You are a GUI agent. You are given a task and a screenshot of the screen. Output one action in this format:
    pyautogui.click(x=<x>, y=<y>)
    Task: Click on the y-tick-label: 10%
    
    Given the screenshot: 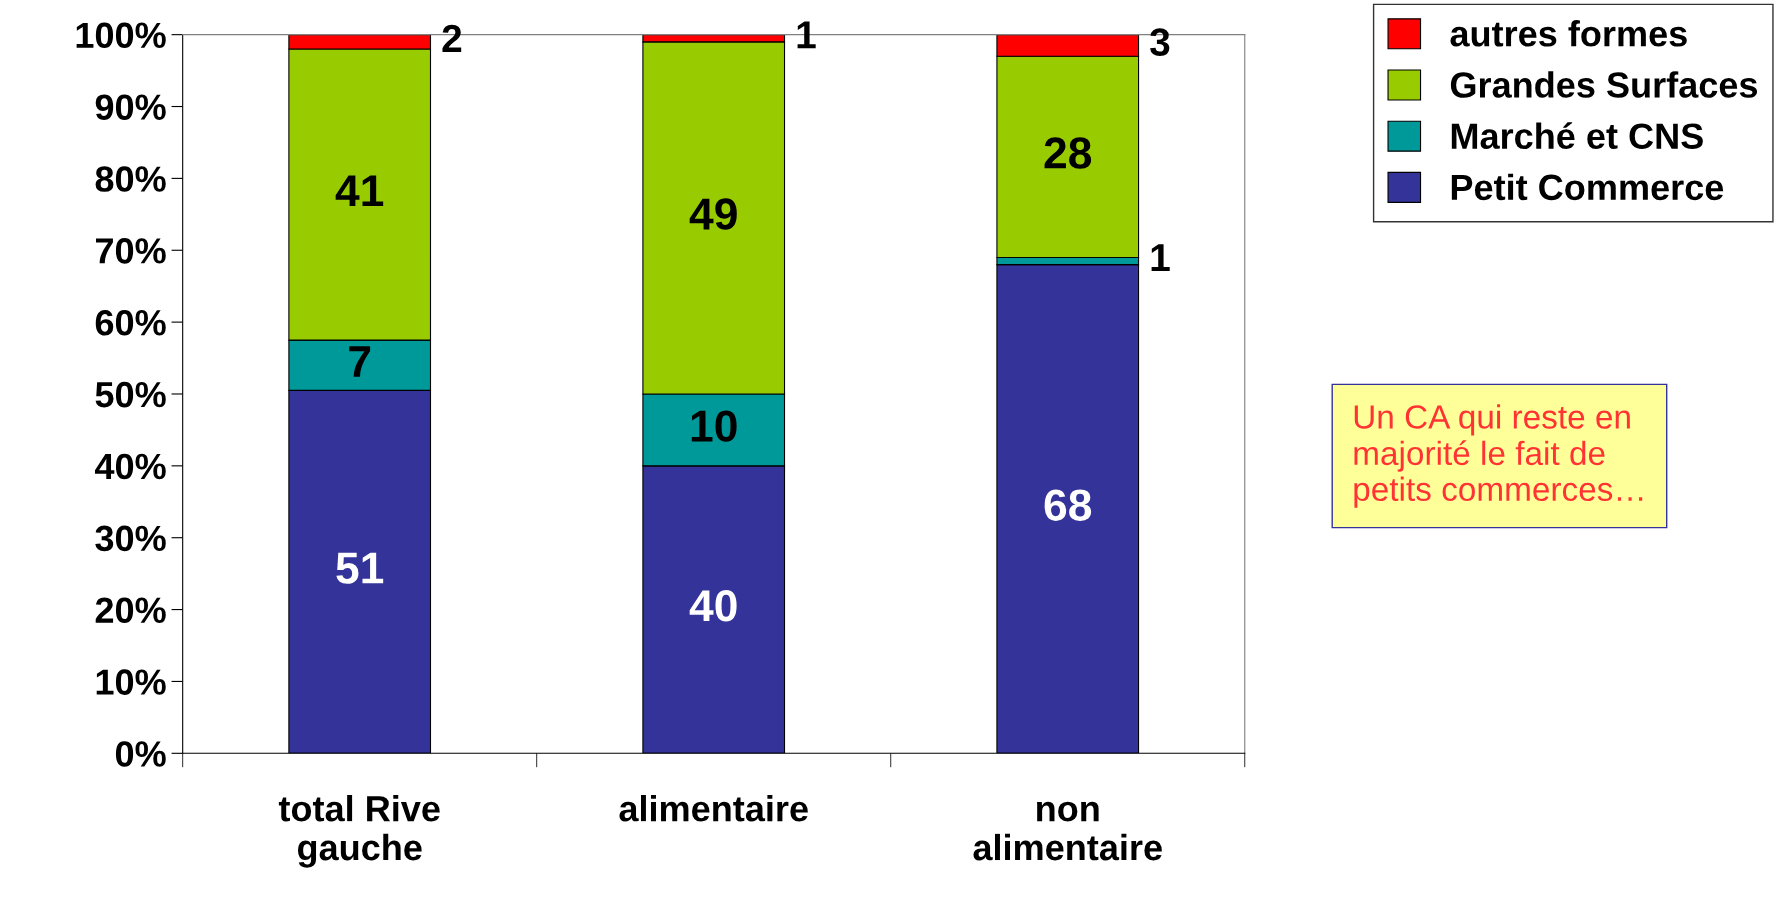 What is the action you would take?
    pyautogui.click(x=131, y=682)
    